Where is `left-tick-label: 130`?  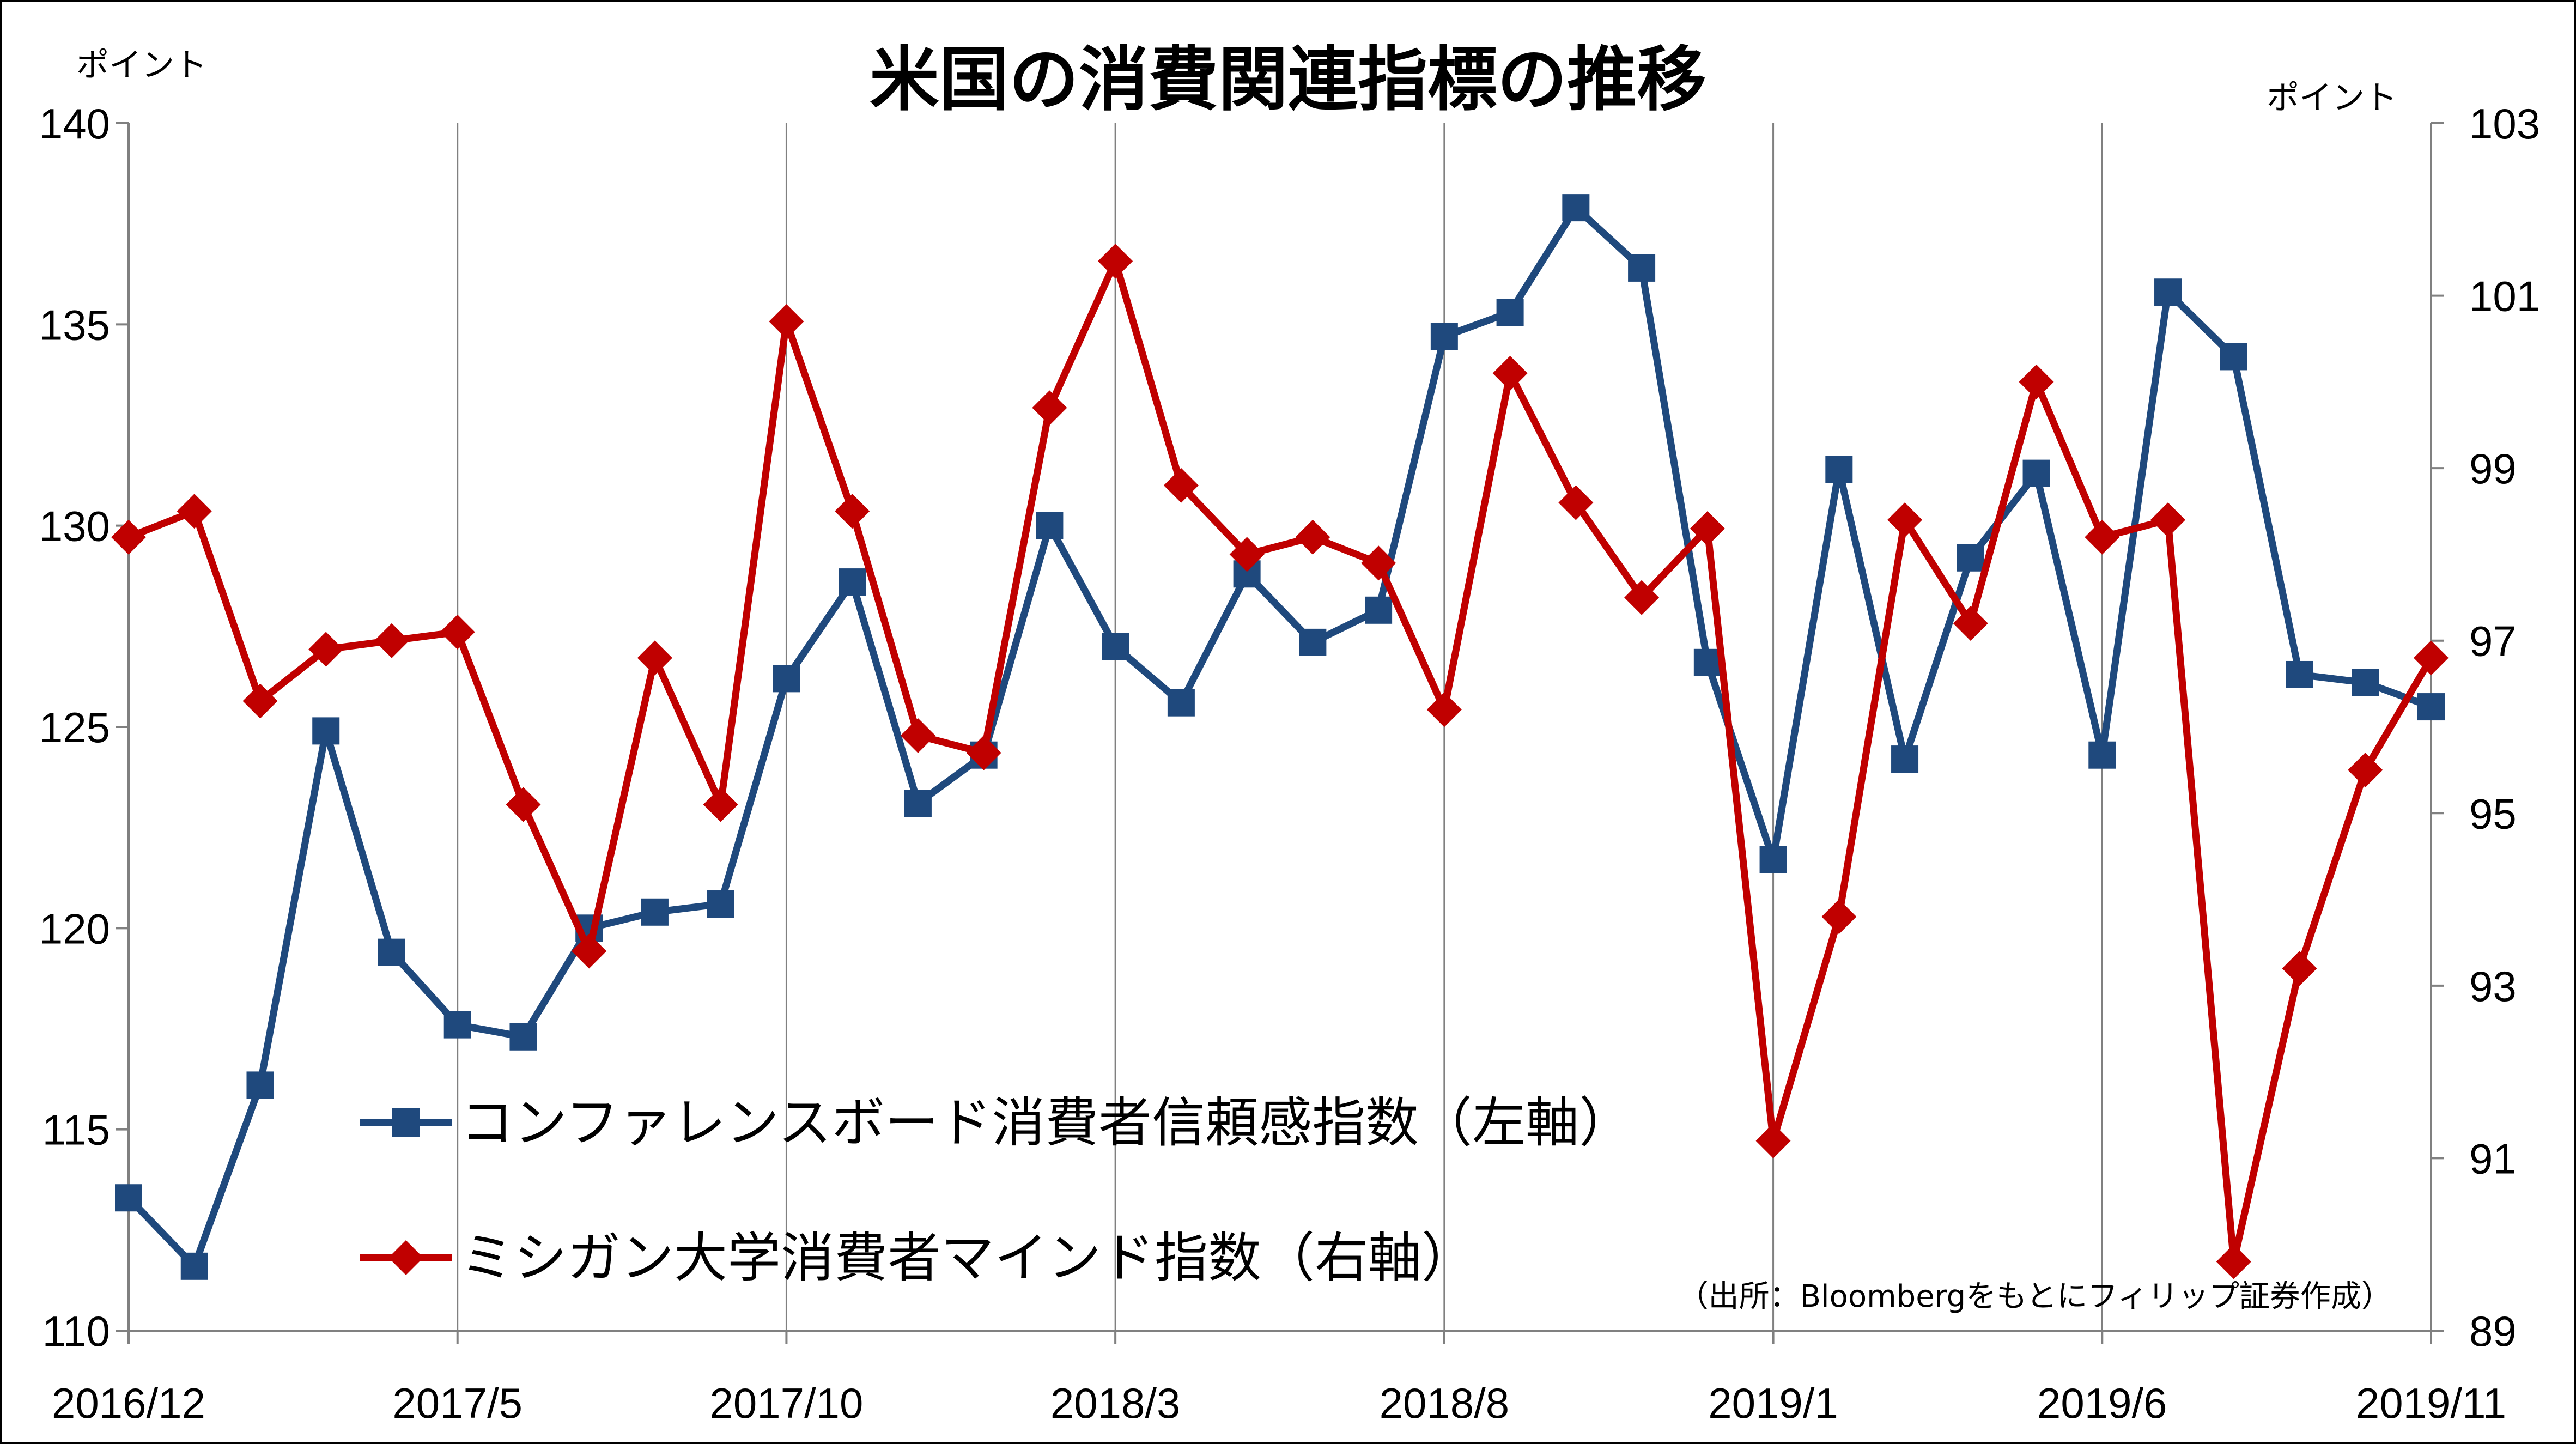 left-tick-label: 130 is located at coordinates (74, 526).